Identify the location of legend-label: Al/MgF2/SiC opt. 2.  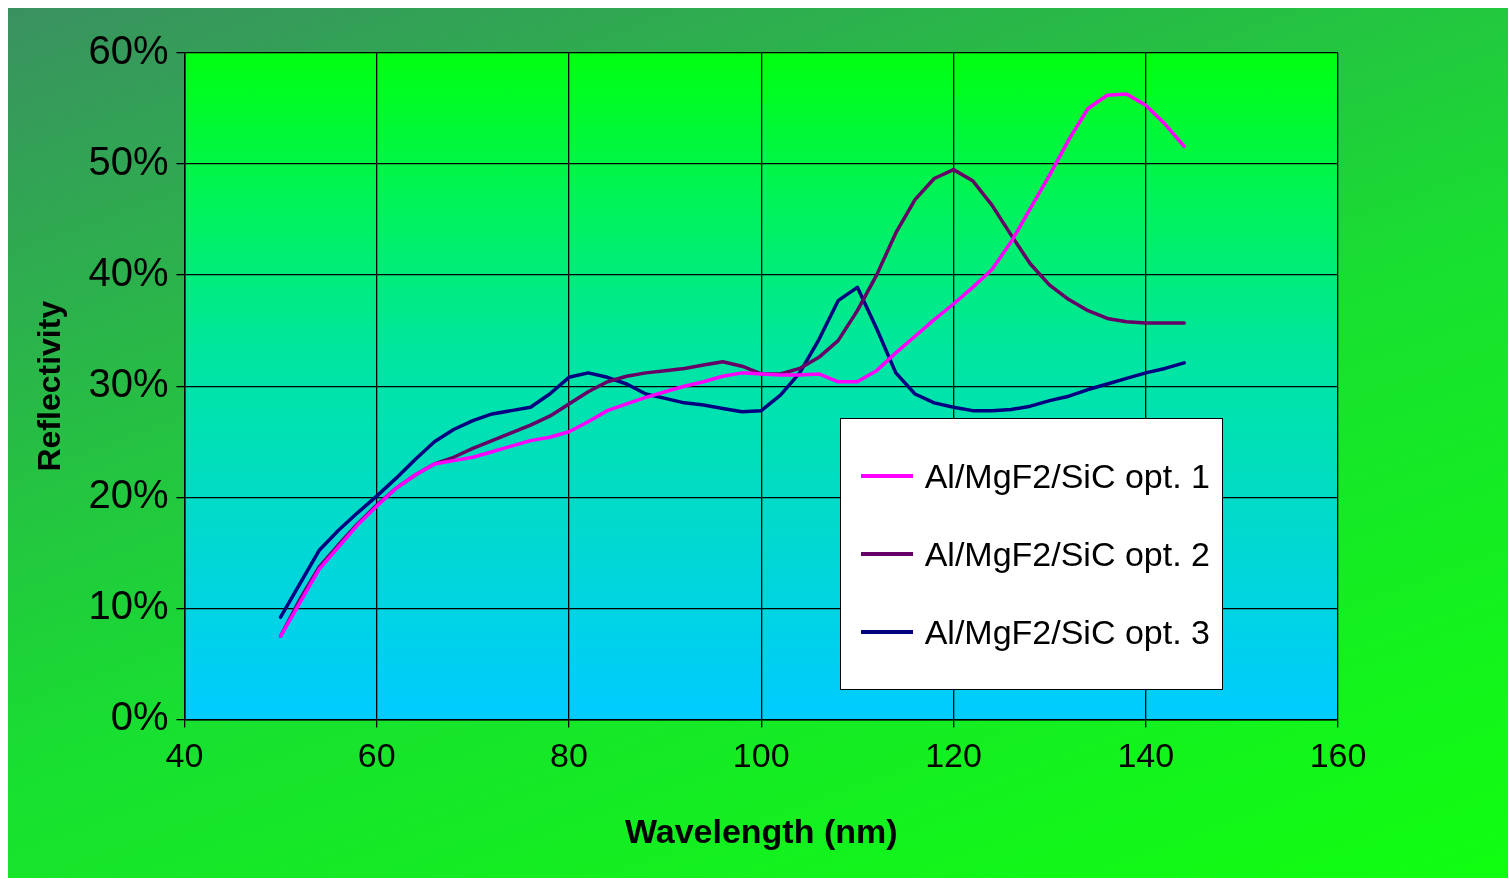
(1067, 554).